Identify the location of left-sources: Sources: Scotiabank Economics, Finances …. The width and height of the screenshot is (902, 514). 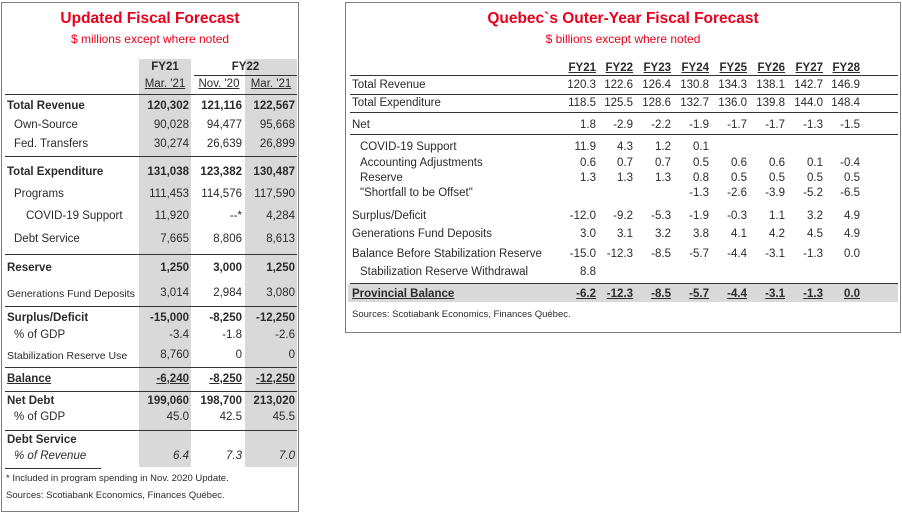
(115, 495).